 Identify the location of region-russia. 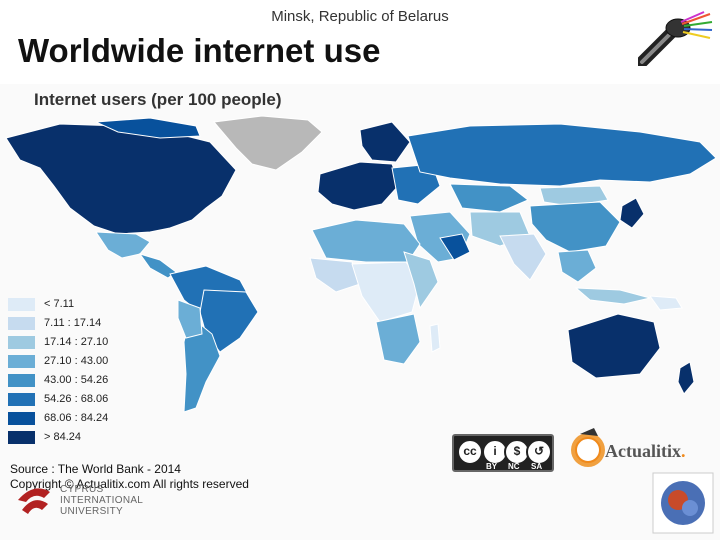
(562, 155).